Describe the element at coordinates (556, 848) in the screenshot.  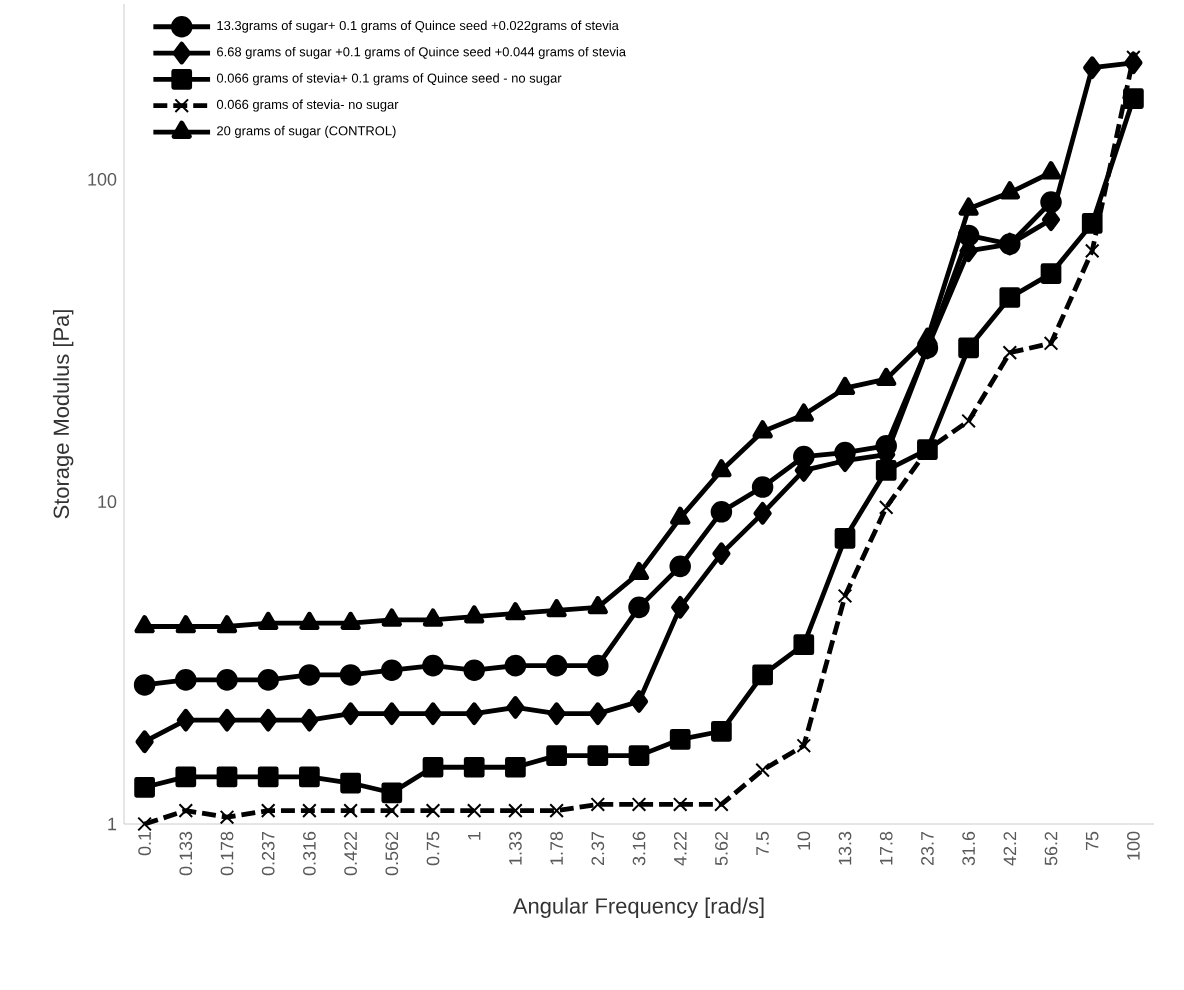
I see `x-tick-label: 1.78` at that location.